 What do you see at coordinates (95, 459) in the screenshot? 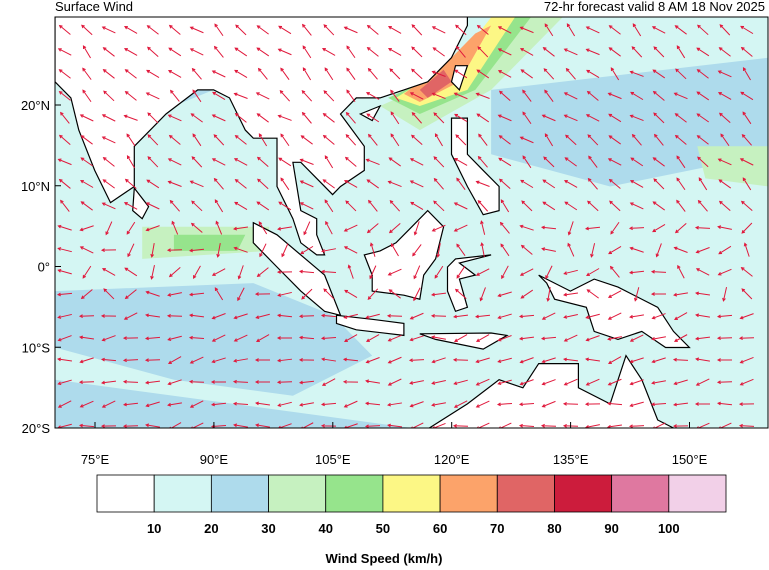
I see `lon-label: 75°E` at bounding box center [95, 459].